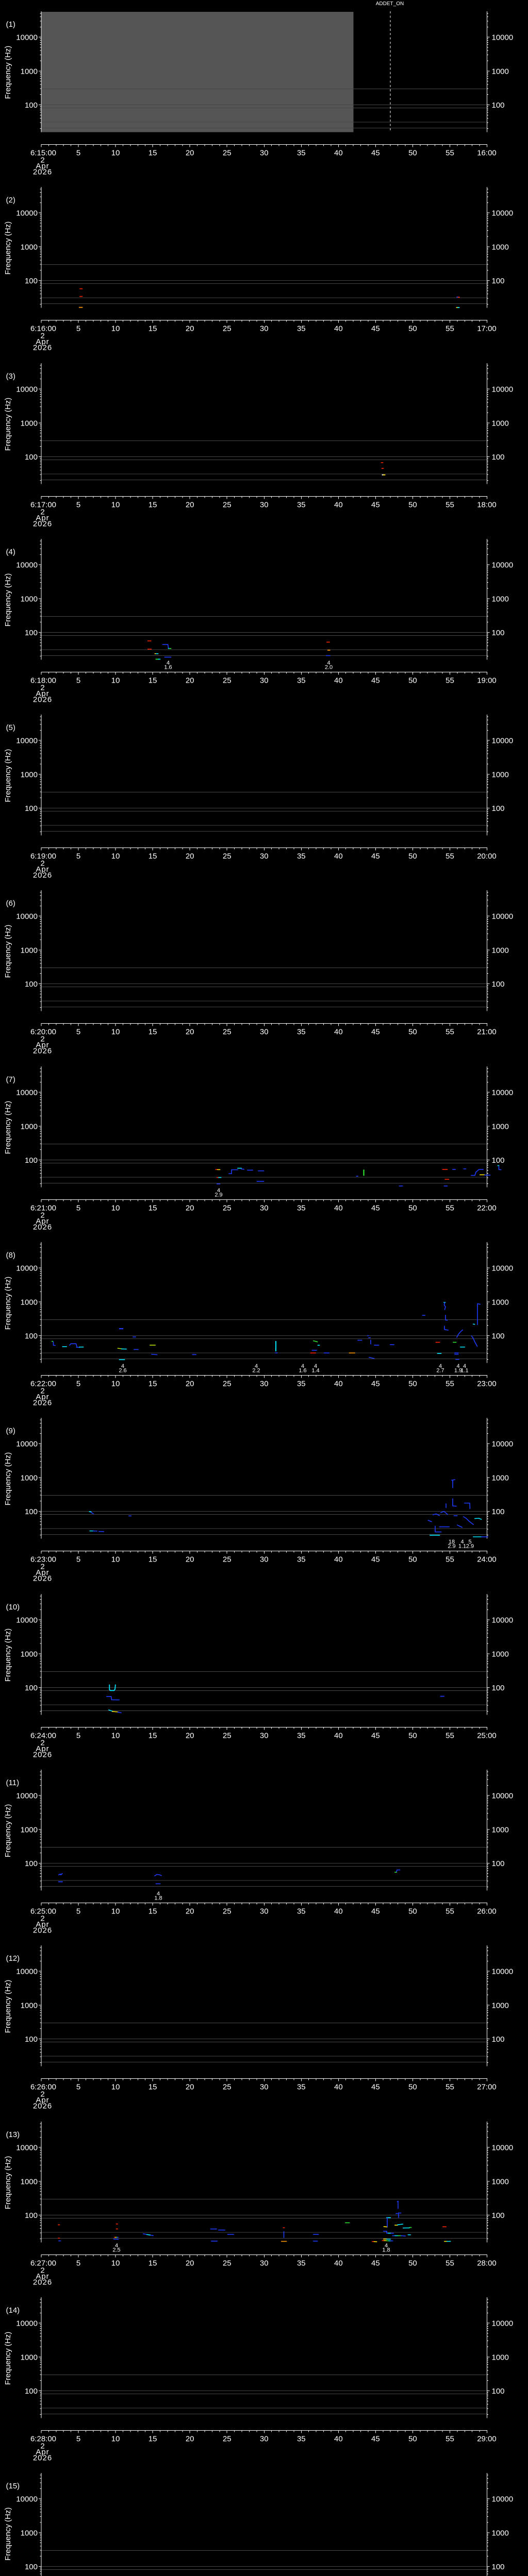 The image size is (528, 2576). I want to click on svg-text: (3), so click(10, 376).